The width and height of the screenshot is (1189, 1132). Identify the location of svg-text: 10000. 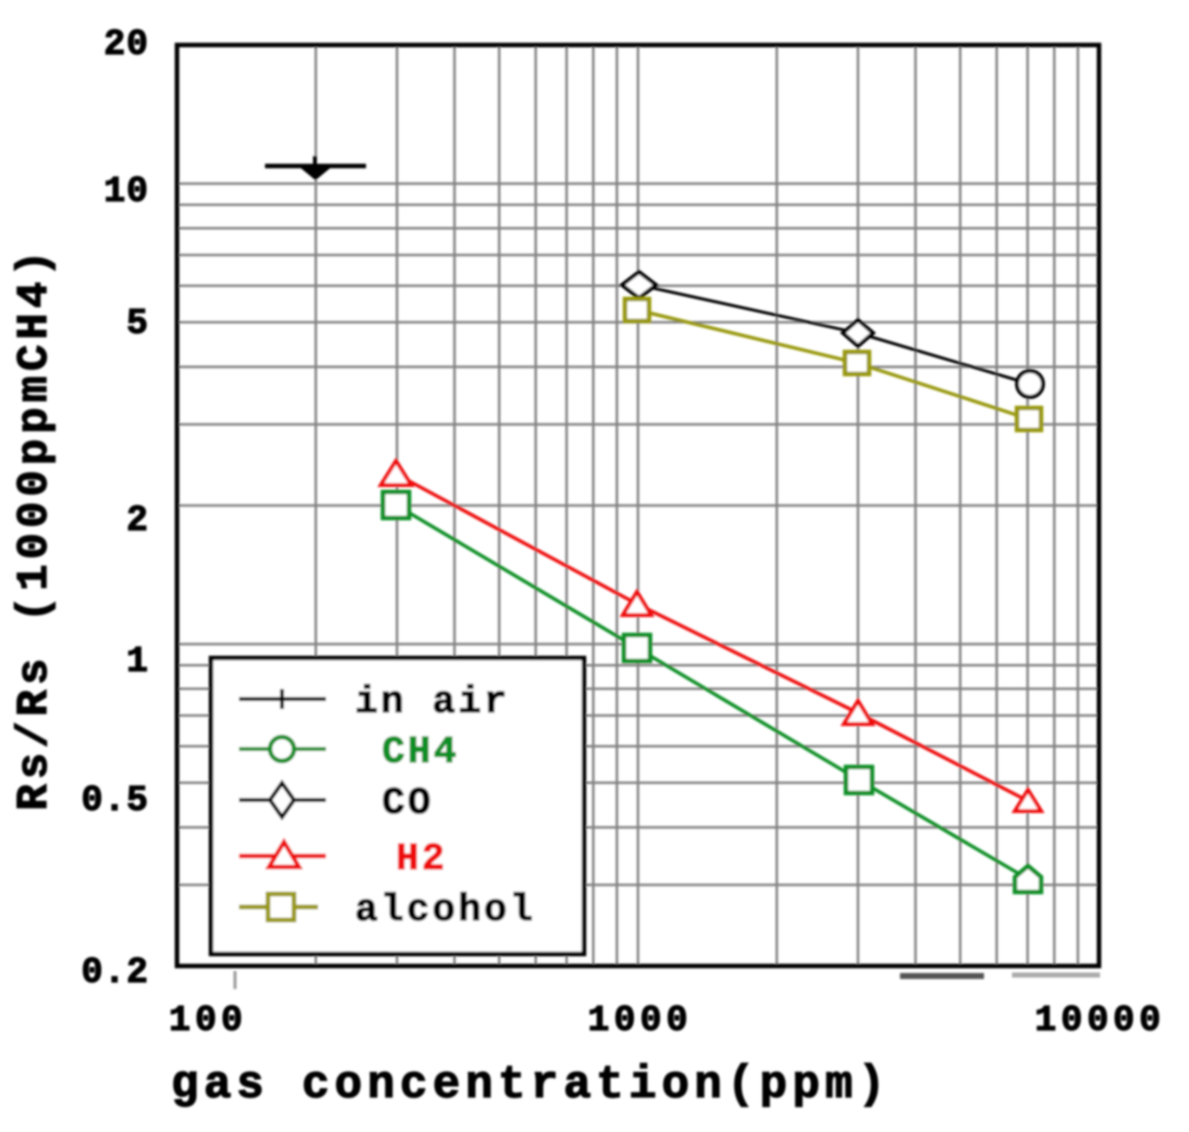
(1100, 1020).